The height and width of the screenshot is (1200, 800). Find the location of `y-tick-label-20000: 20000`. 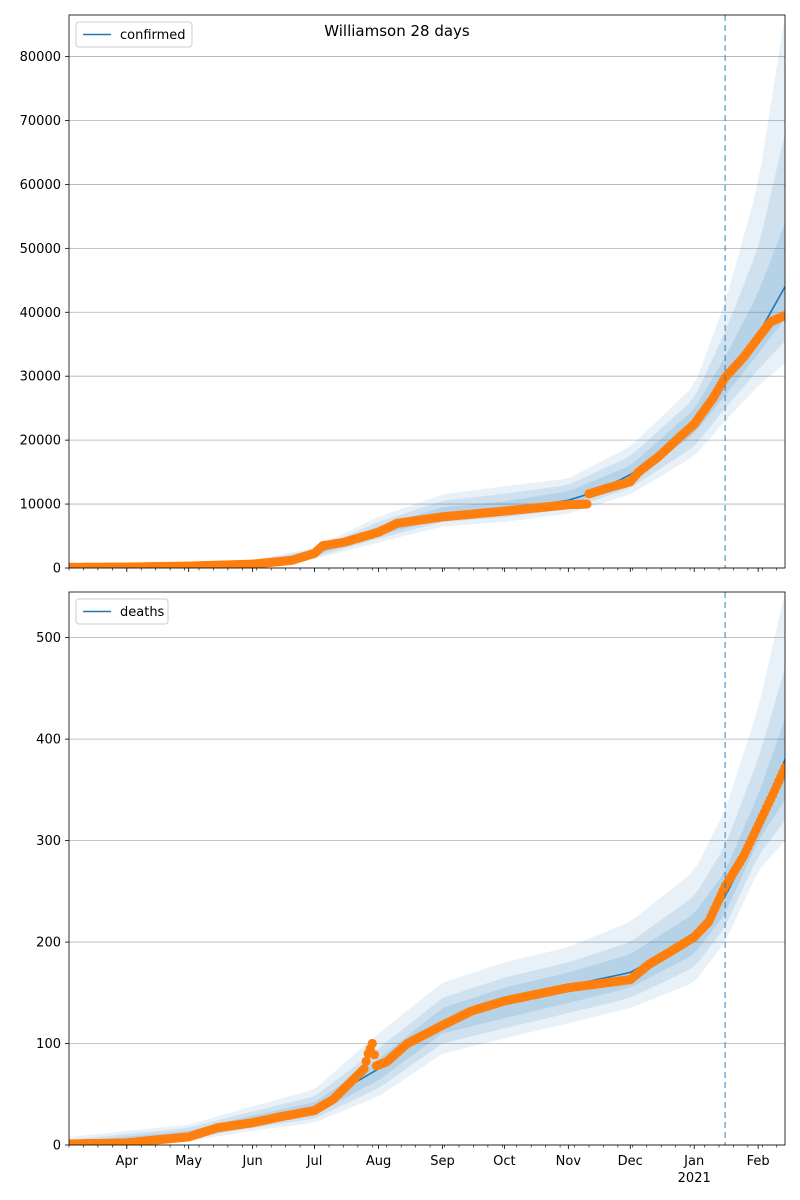

y-tick-label-20000: 20000 is located at coordinates (40, 441).